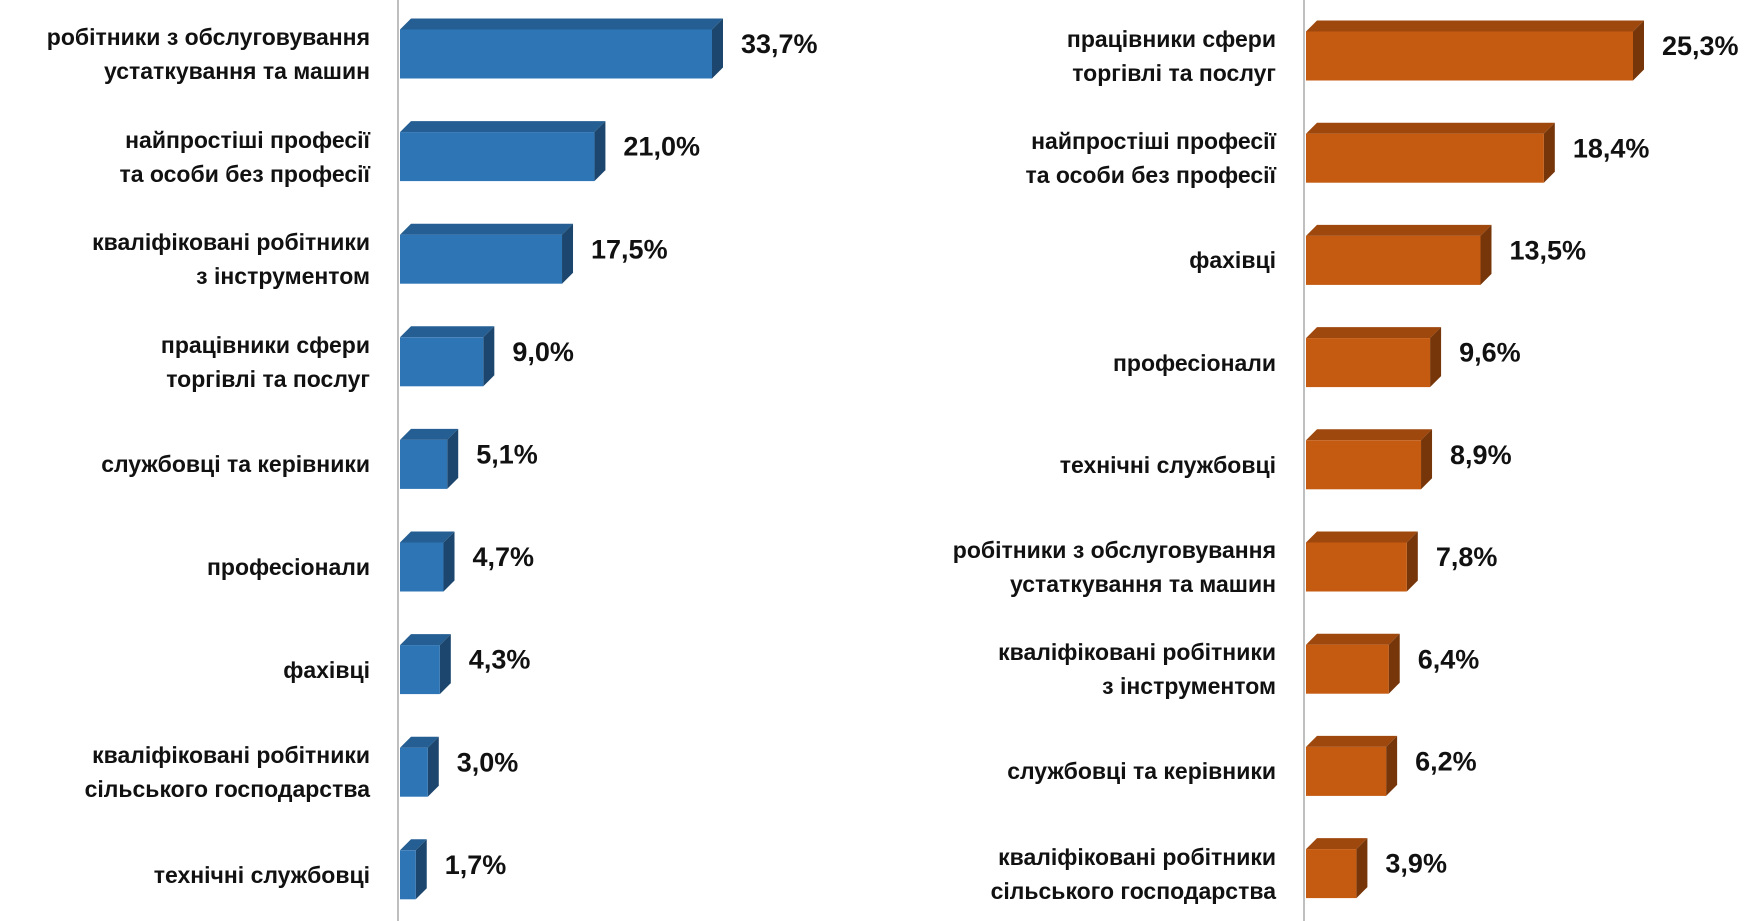 The image size is (1758, 921). What do you see at coordinates (504, 557) in the screenshot?
I see `value-label: 4,7%` at bounding box center [504, 557].